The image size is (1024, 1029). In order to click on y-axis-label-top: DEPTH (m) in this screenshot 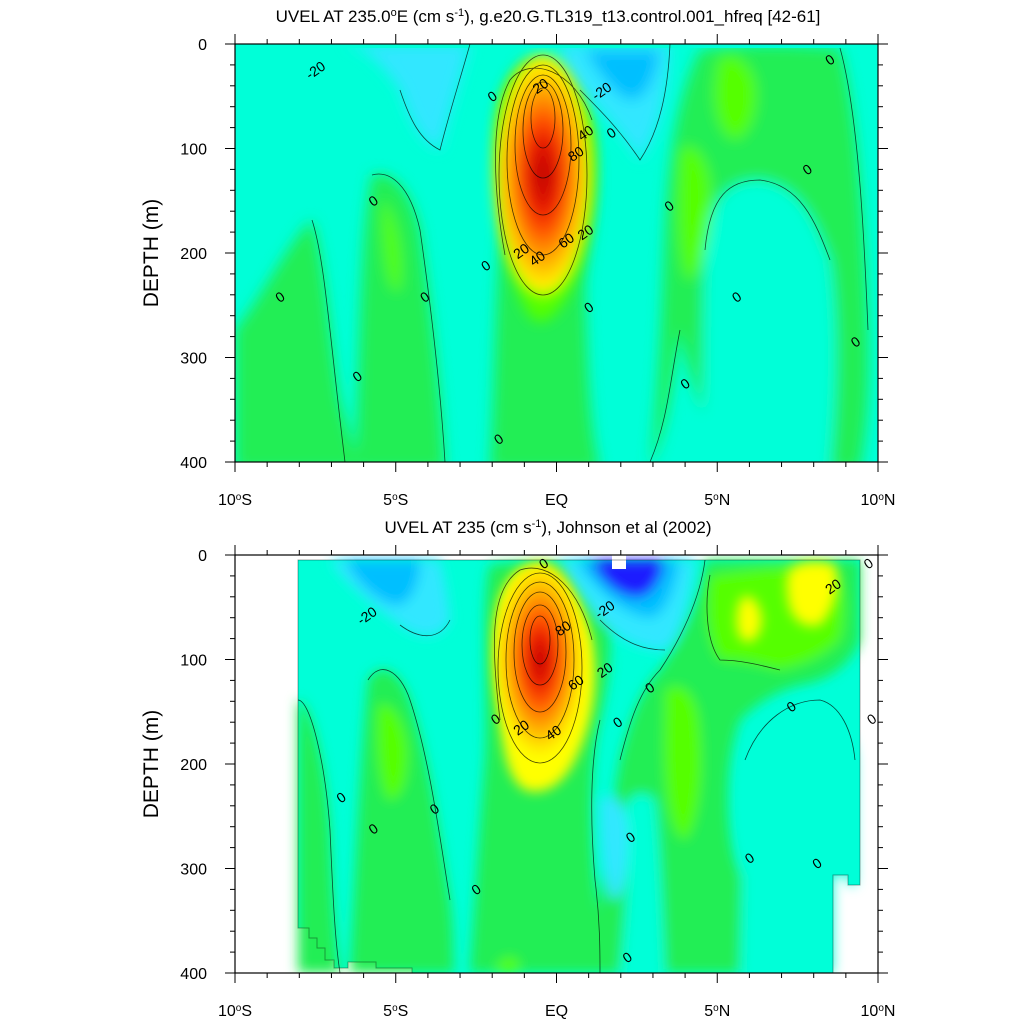, I will do `click(151, 253)`.